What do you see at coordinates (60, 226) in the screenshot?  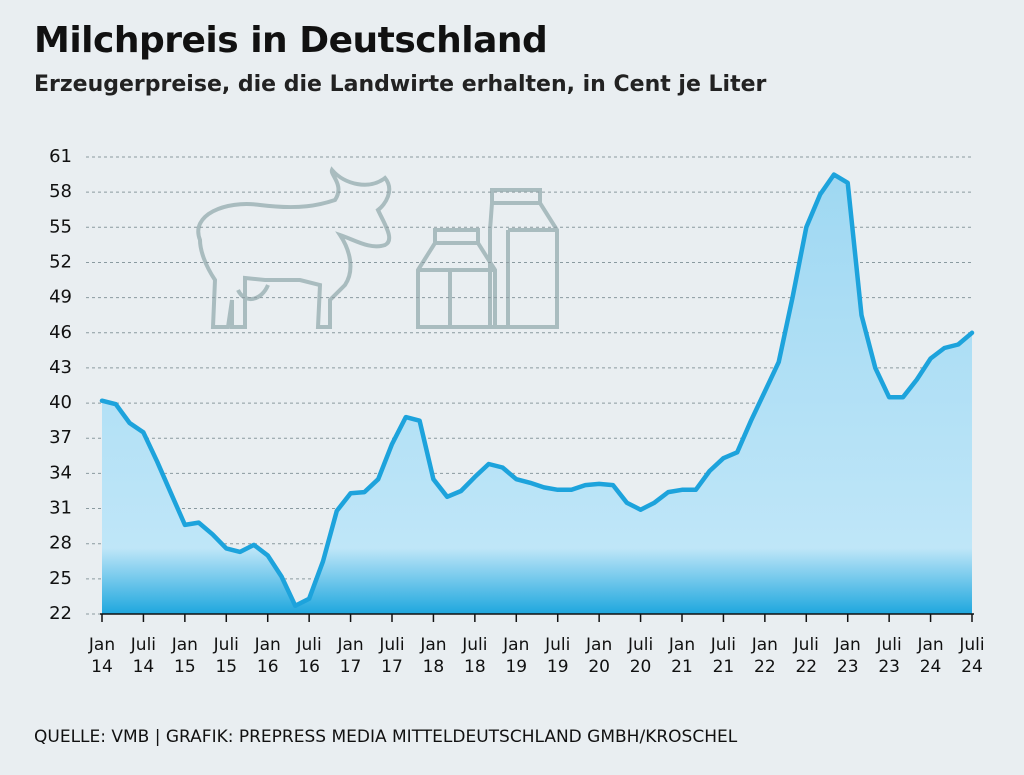 I see `y-tick-label: 55` at bounding box center [60, 226].